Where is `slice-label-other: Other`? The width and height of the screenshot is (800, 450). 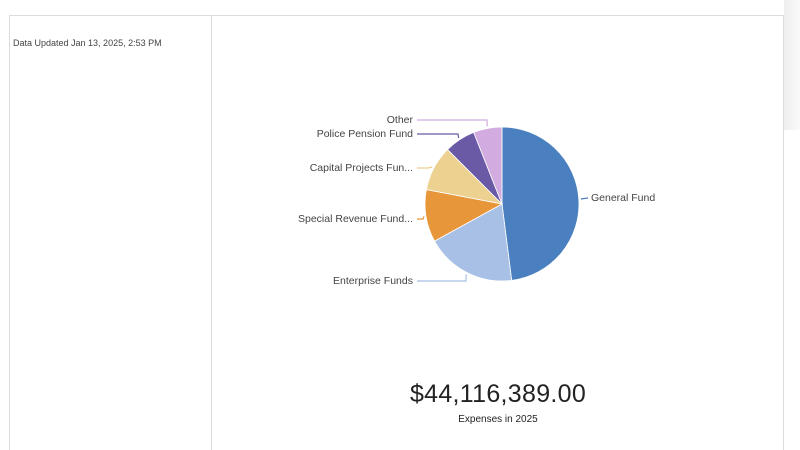 slice-label-other: Other is located at coordinates (400, 120).